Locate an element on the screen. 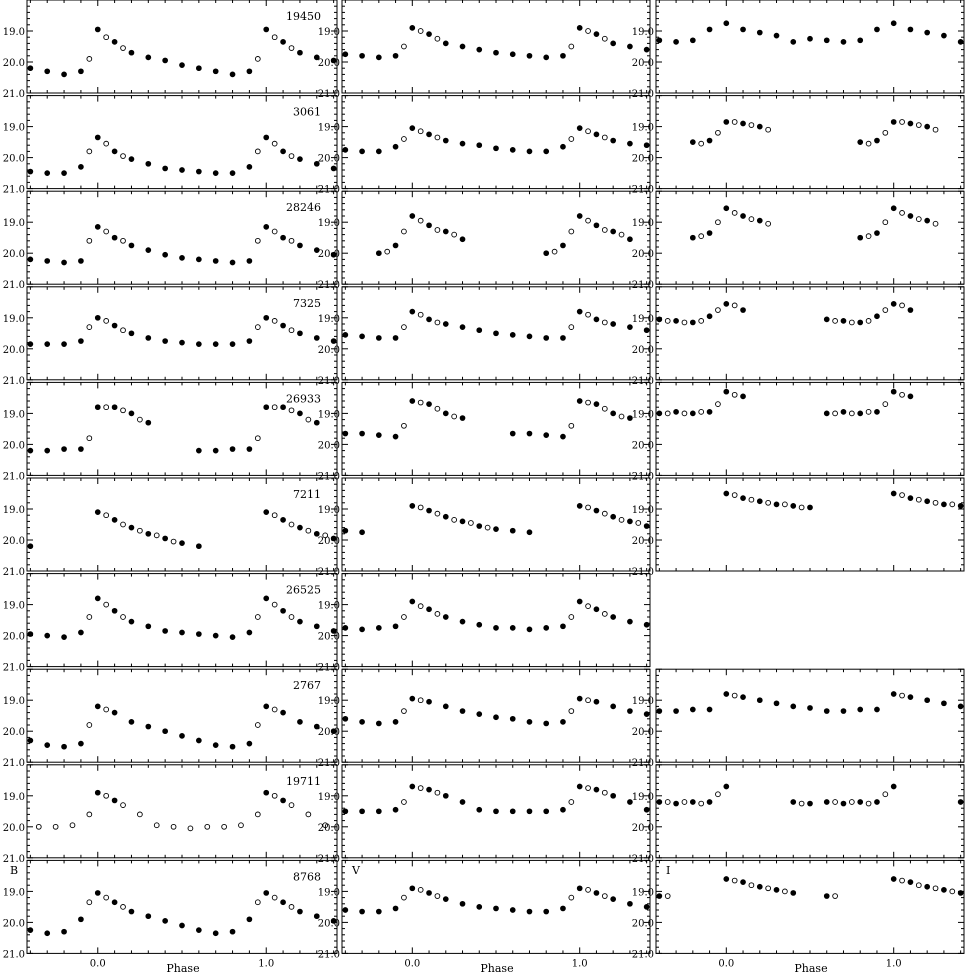  star-id-label: 2767 is located at coordinates (307, 685).